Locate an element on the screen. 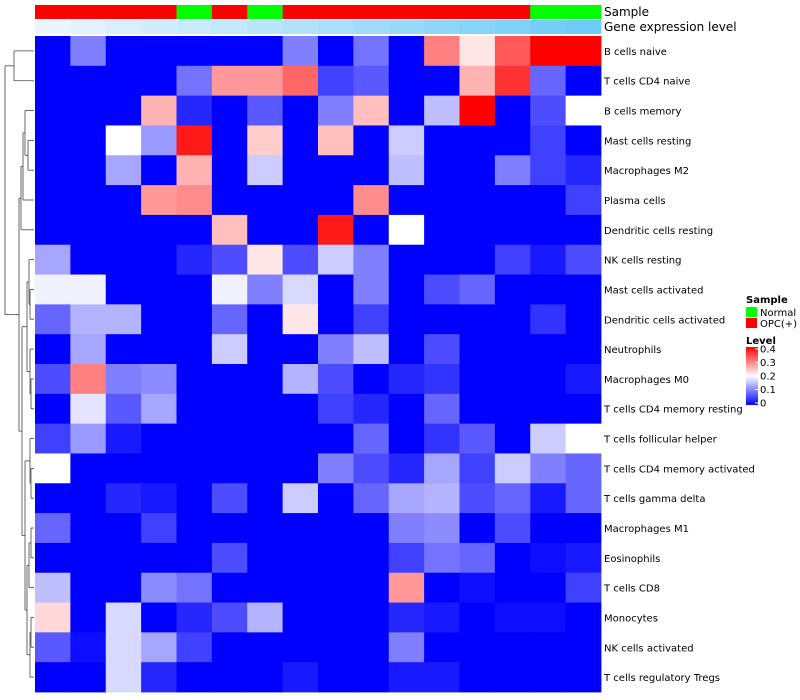 The width and height of the screenshot is (800, 700). legend-sample-title: Sample is located at coordinates (767, 300).